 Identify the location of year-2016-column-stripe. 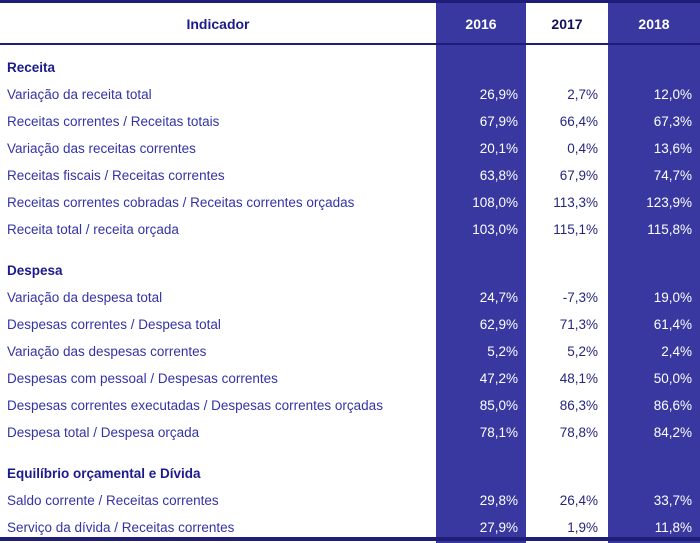
(481, 271).